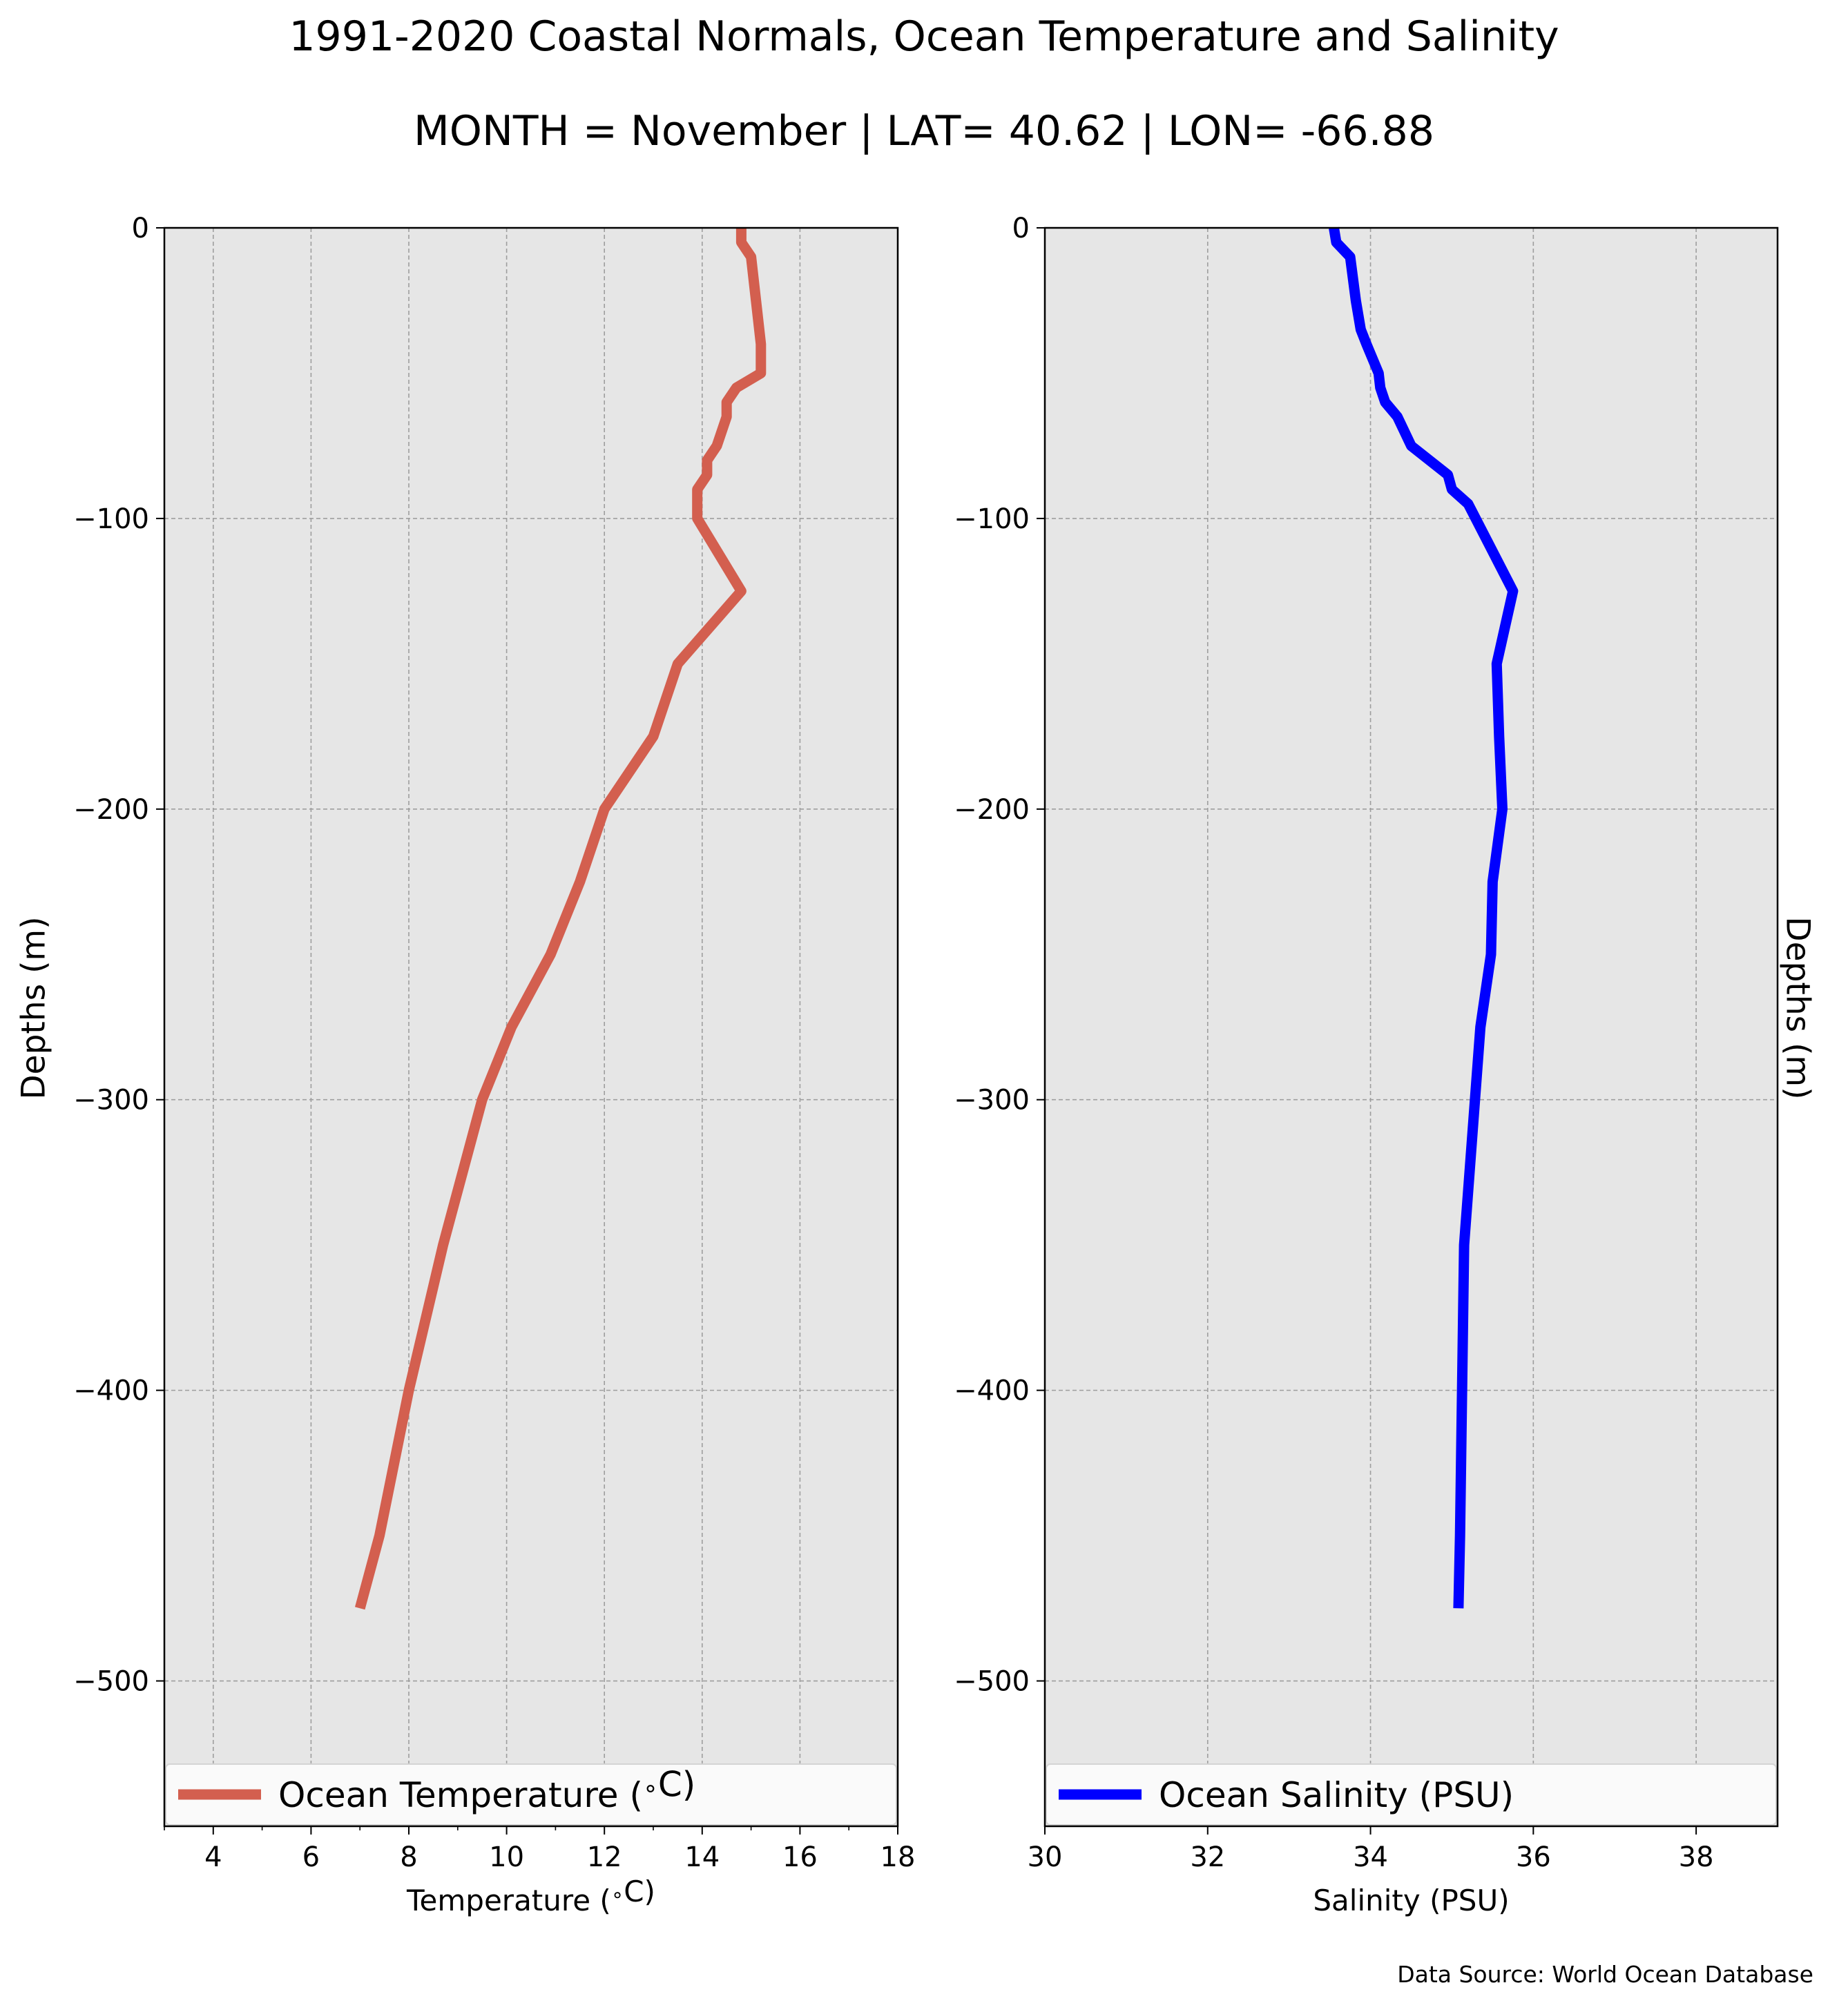 This screenshot has height=2003, width=1848. What do you see at coordinates (992, 519) in the screenshot?
I see `salinity-ytick-label: −100` at bounding box center [992, 519].